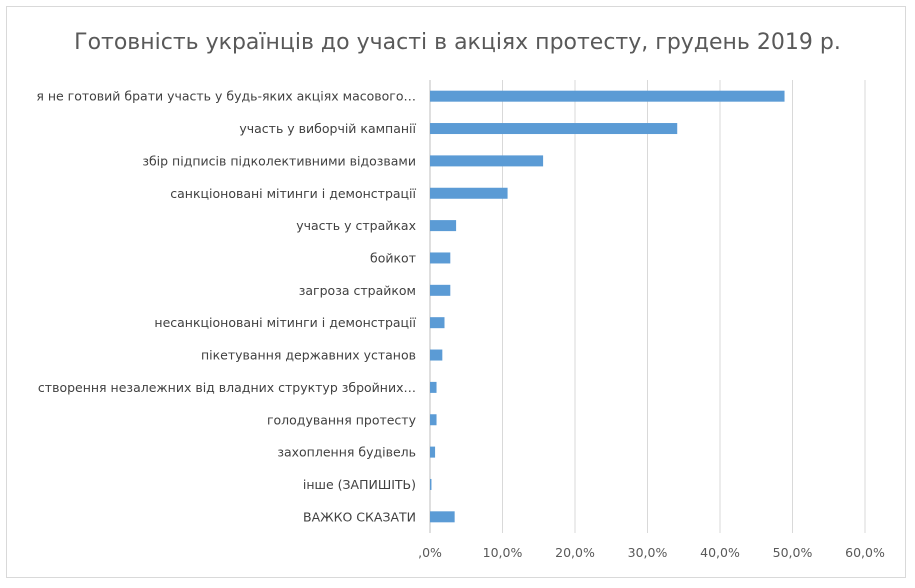 The image size is (915, 588). What do you see at coordinates (648, 552) in the screenshot?
I see `x-tick-label: 30,0%` at bounding box center [648, 552].